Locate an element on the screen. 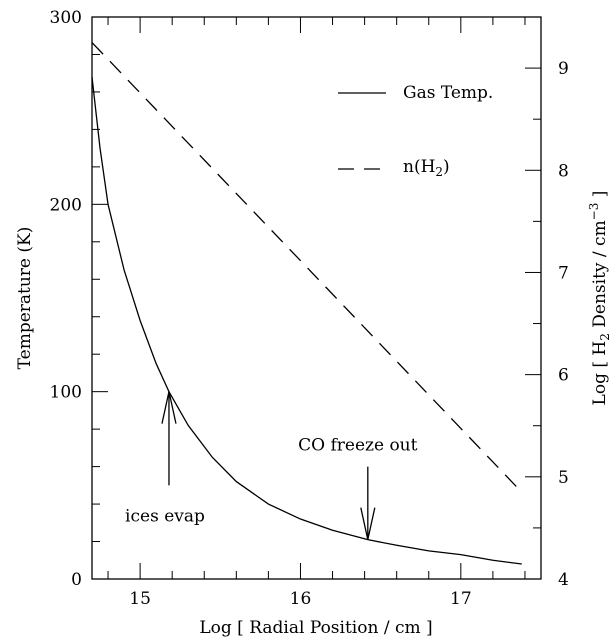  y-left-tick-label: 0 is located at coordinates (76, 580).